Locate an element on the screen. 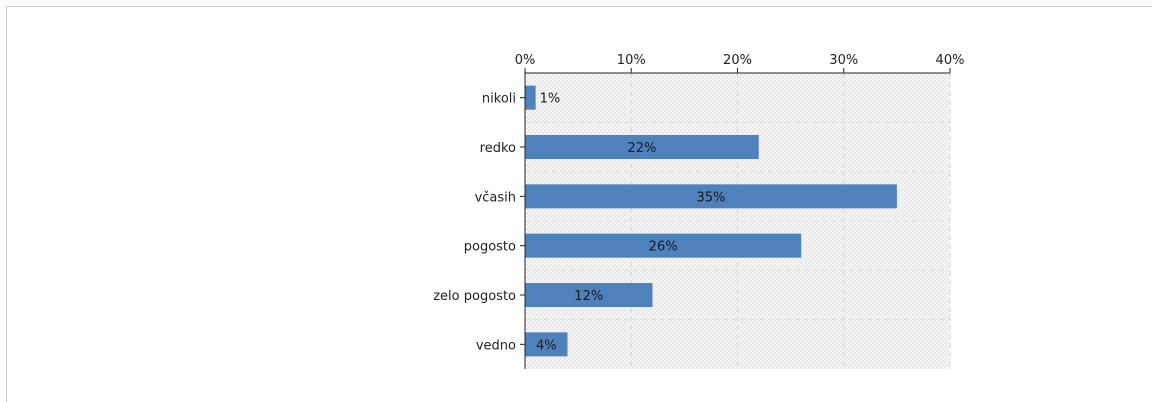 This screenshot has width=1152, height=402. data-label: 12% is located at coordinates (588, 296).